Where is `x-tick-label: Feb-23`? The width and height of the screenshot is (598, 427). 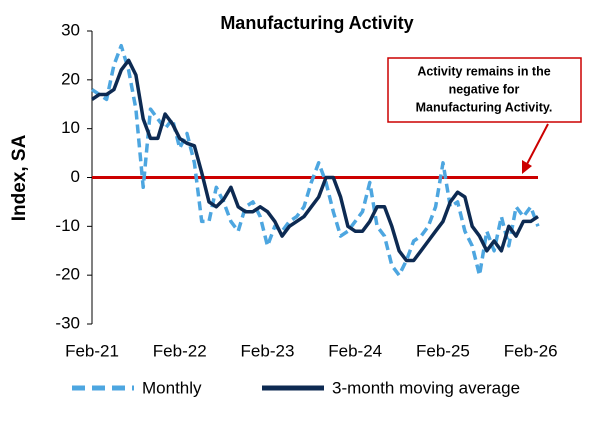 x-tick-label: Feb-23 is located at coordinates (268, 350).